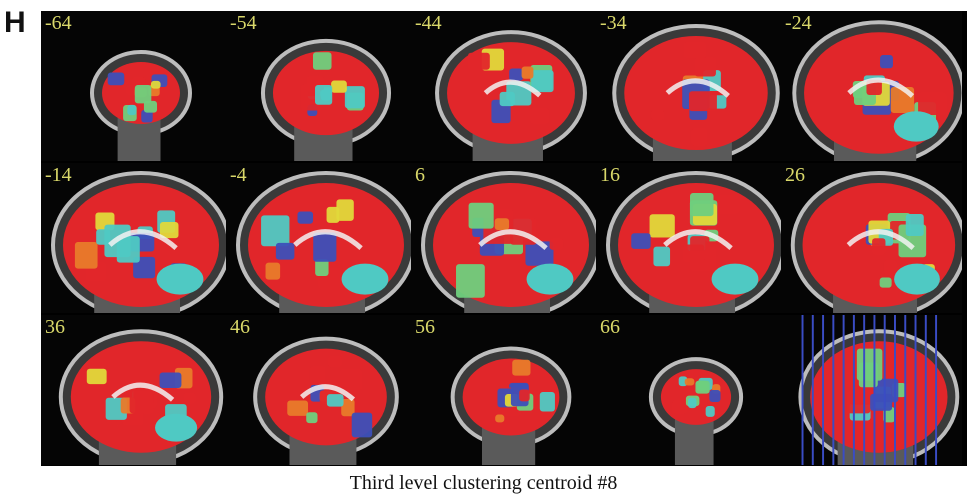 This screenshot has width=967, height=504. What do you see at coordinates (243, 23) in the screenshot?
I see `slice-coordinate-label: -54` at bounding box center [243, 23].